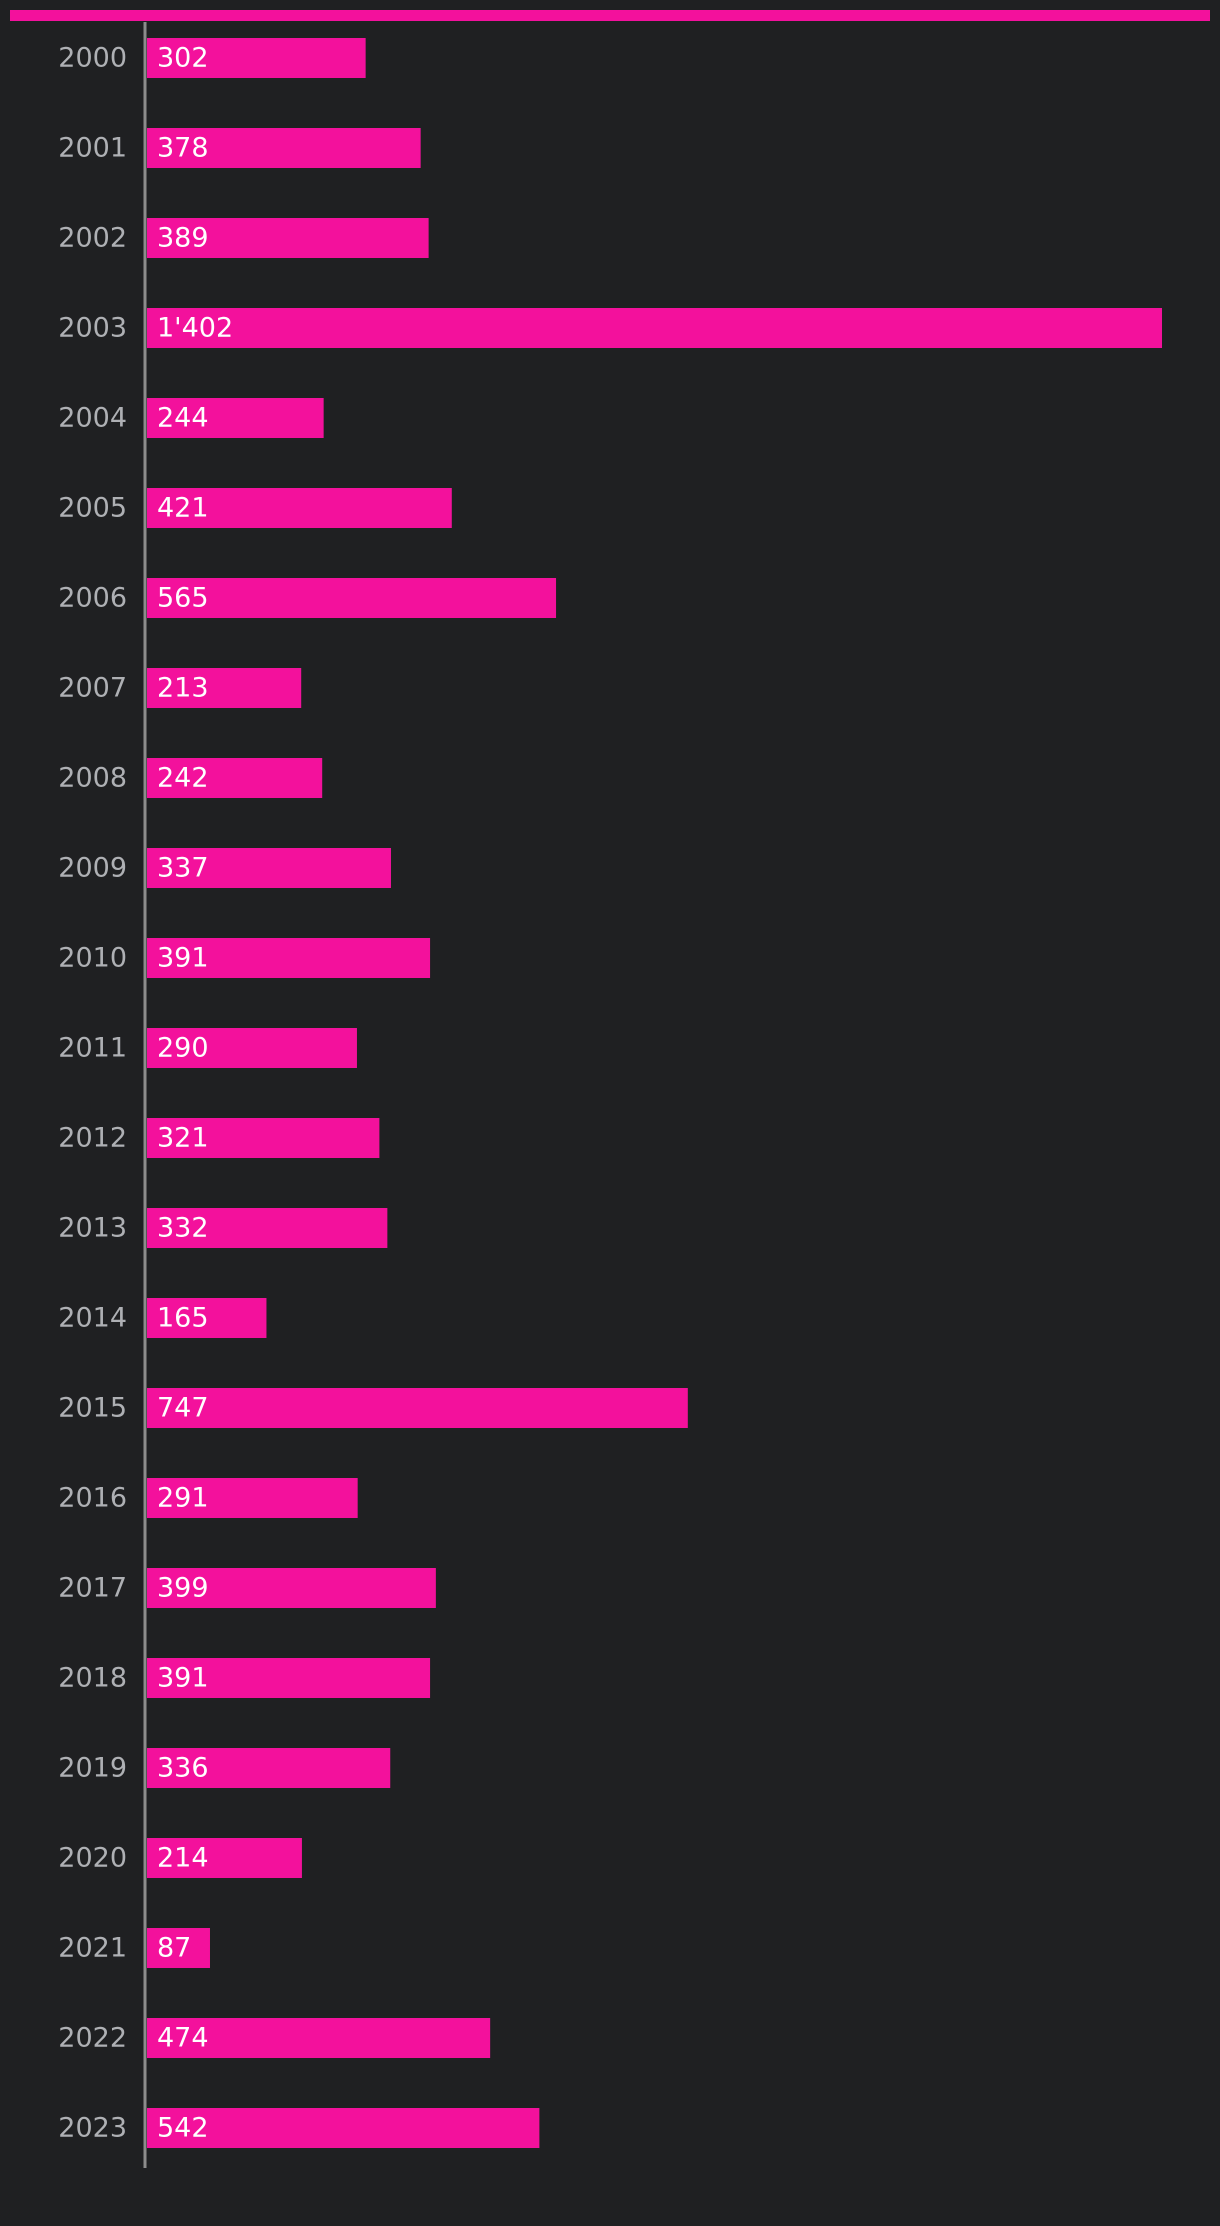 The image size is (1220, 2226). What do you see at coordinates (183, 1498) in the screenshot?
I see `value-label: 291` at bounding box center [183, 1498].